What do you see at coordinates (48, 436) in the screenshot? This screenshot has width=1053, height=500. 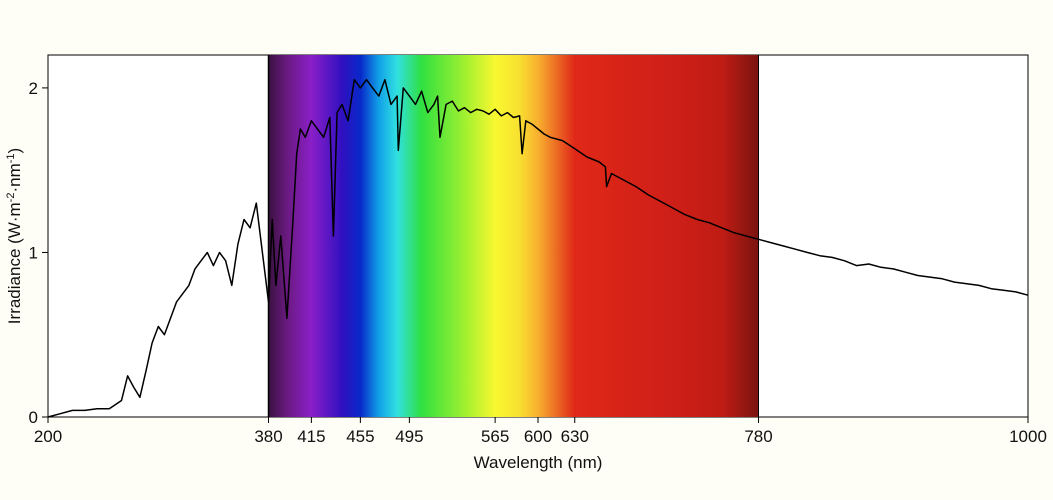 I see `x-tick-label-200: 200` at bounding box center [48, 436].